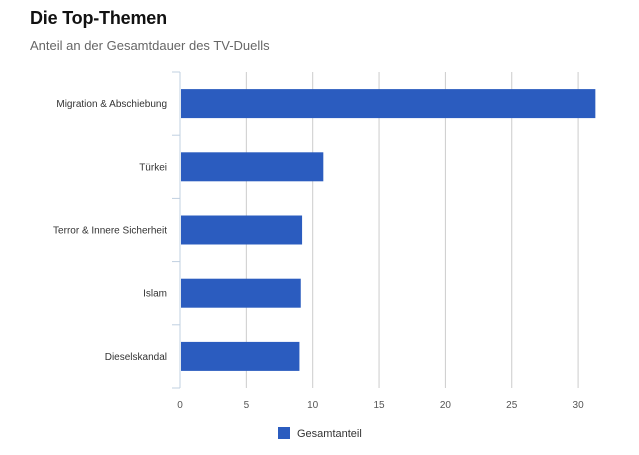 The width and height of the screenshot is (639, 455). I want to click on chart-subtitle: Anteil an der Gesamtdauer des TV-Duells, so click(150, 45).